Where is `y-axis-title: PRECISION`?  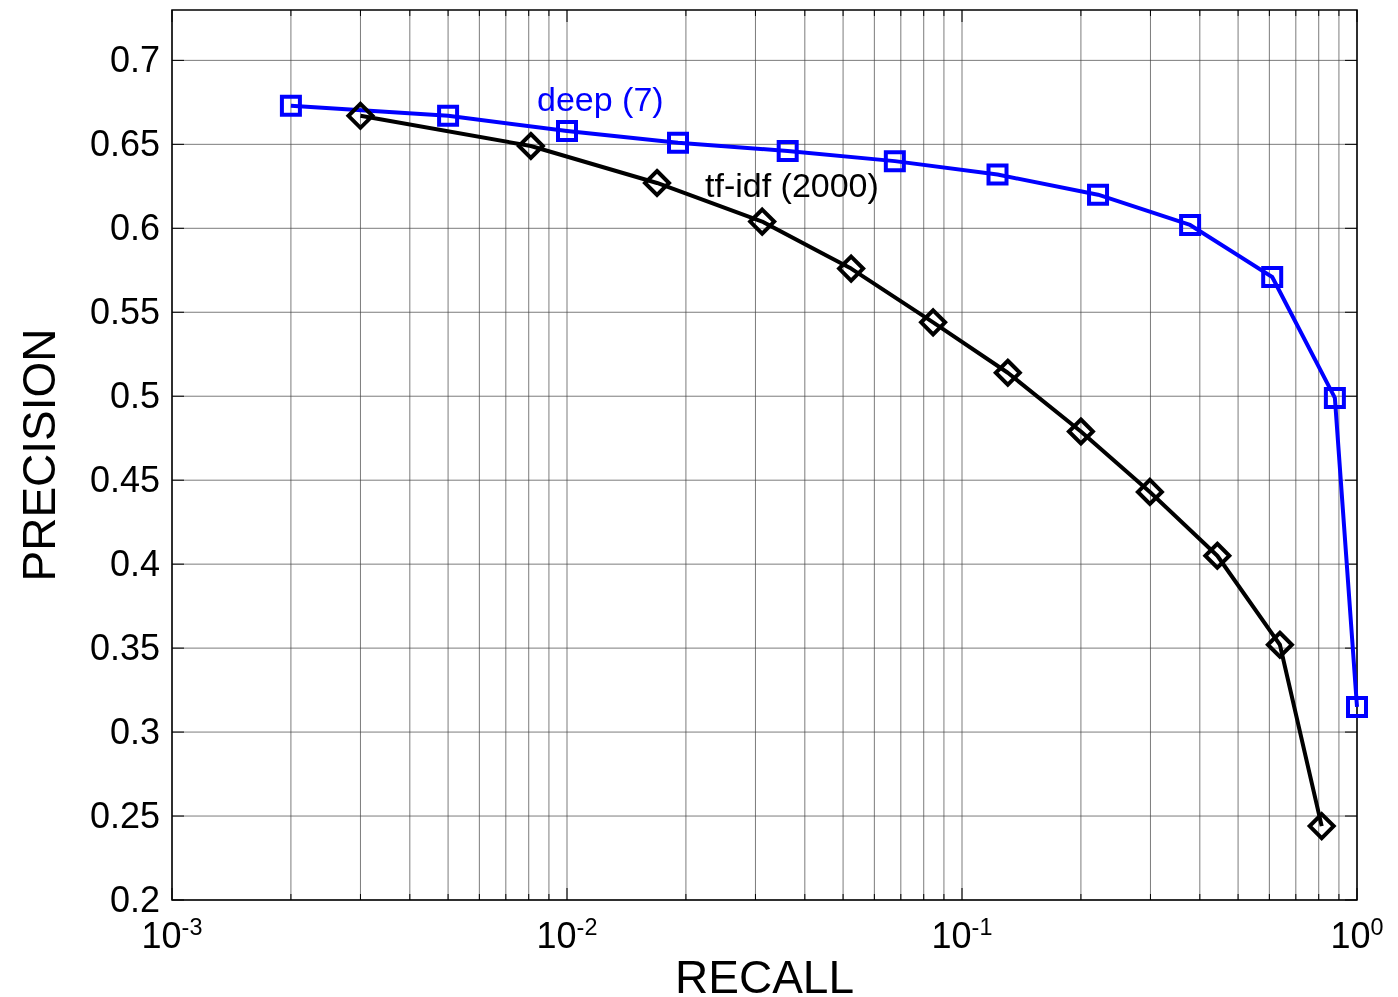 y-axis-title: PRECISION is located at coordinates (39, 455).